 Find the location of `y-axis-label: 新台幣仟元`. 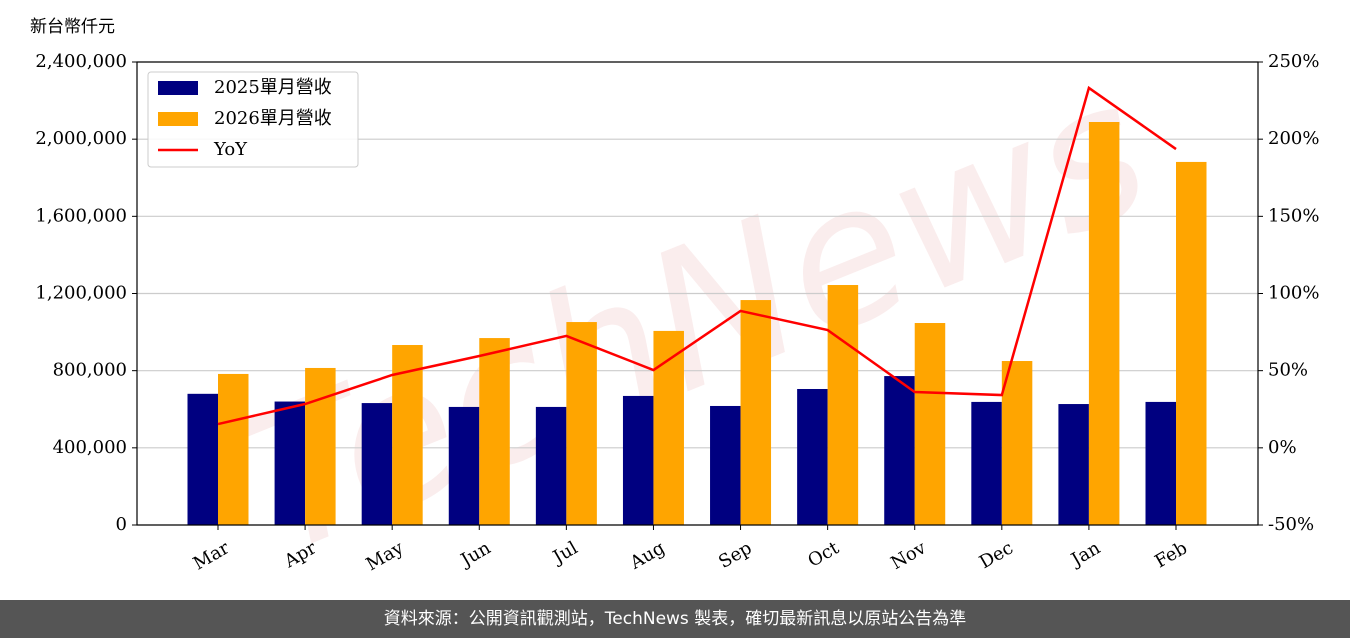

y-axis-label: 新台幣仟元 is located at coordinates (72, 27).